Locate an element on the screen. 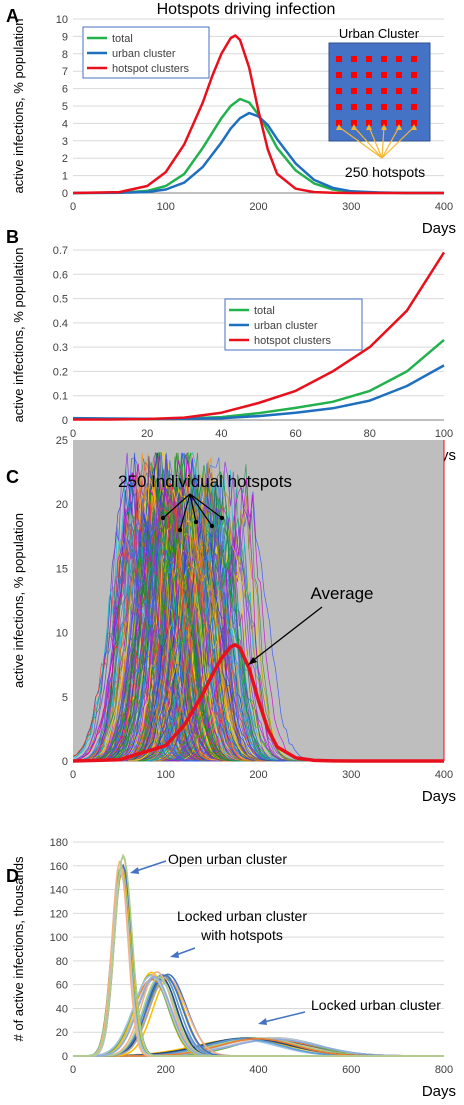 This screenshot has width=464, height=1105. x-tick-label: 60 is located at coordinates (295, 434).